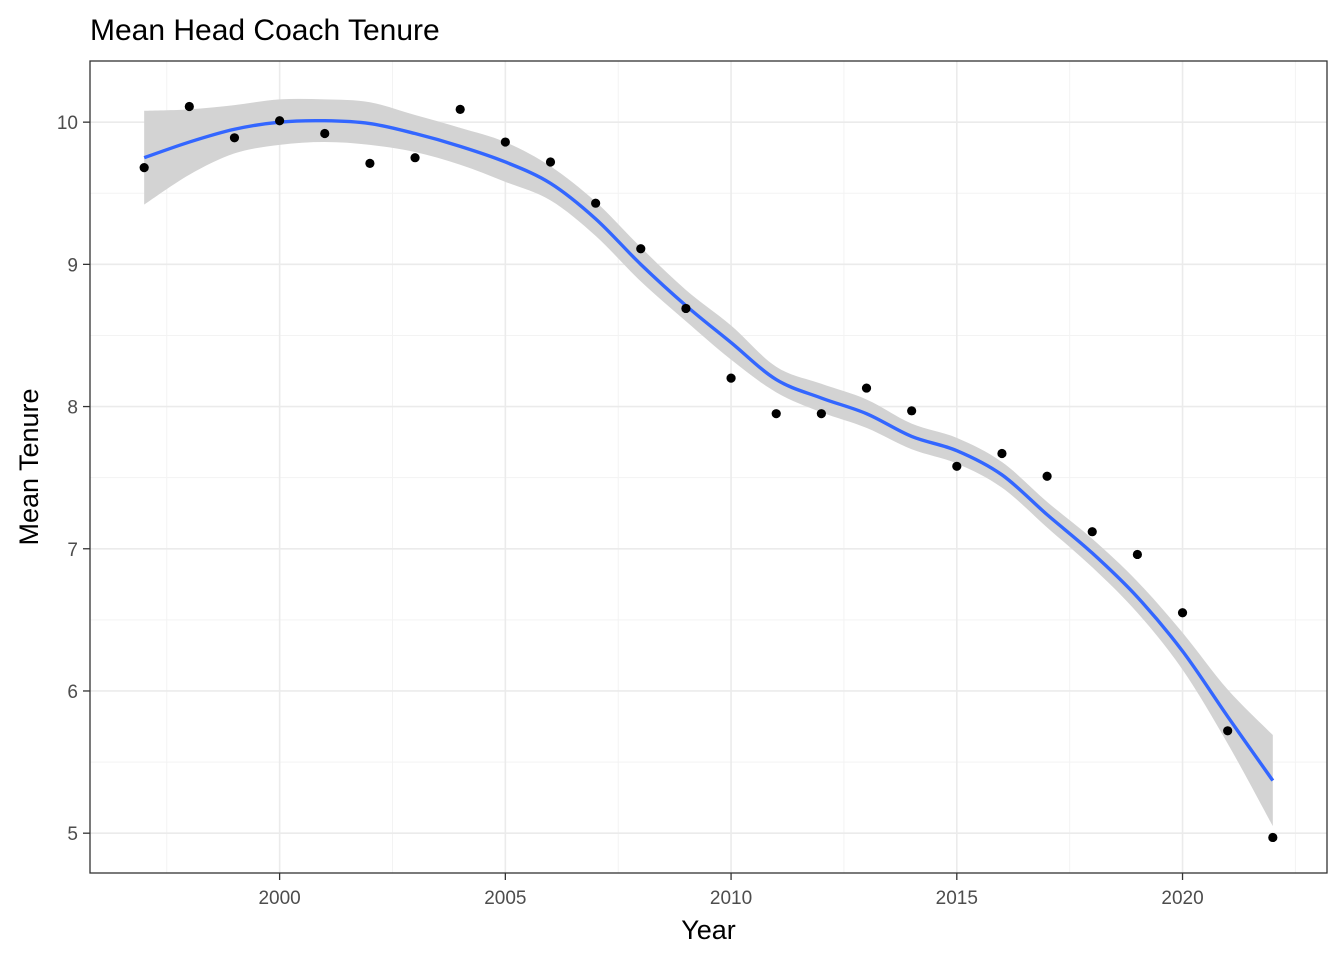  Describe the element at coordinates (265, 30) in the screenshot. I see `chart-title: Mean Head Coach Tenure` at that location.